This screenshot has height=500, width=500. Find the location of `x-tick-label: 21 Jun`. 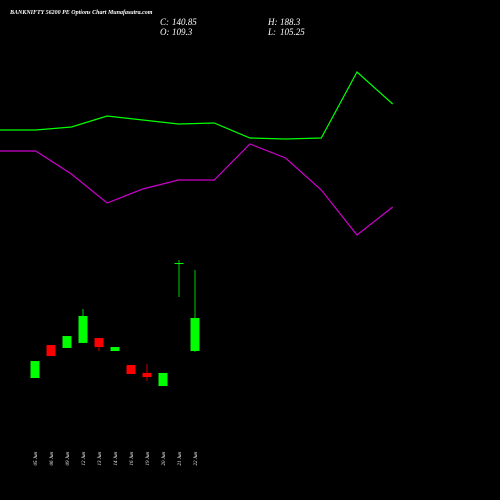

x-tick-label: 21 Jun is located at coordinates (180, 459).